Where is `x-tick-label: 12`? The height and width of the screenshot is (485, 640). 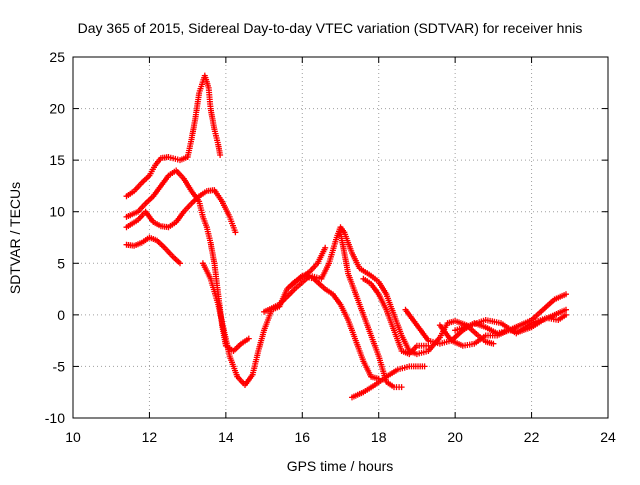 x-tick-label: 12 is located at coordinates (150, 437).